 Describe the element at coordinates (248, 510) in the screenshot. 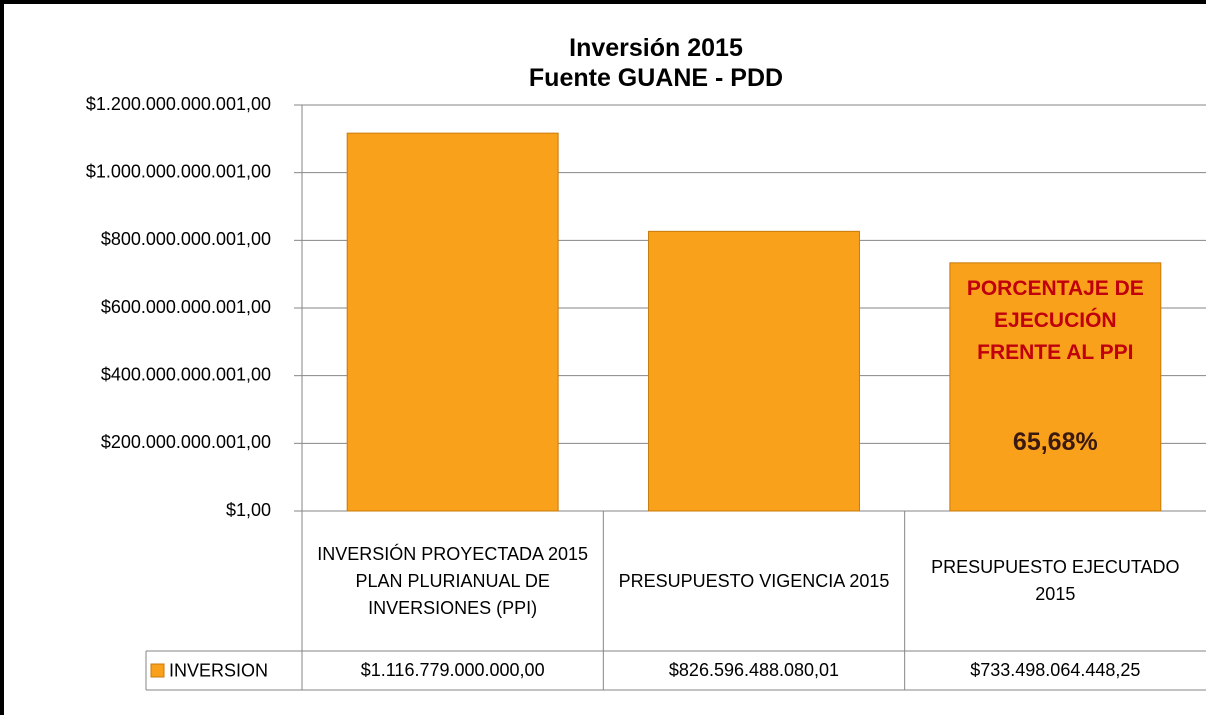

I see `y-tick-label: $1,00` at that location.